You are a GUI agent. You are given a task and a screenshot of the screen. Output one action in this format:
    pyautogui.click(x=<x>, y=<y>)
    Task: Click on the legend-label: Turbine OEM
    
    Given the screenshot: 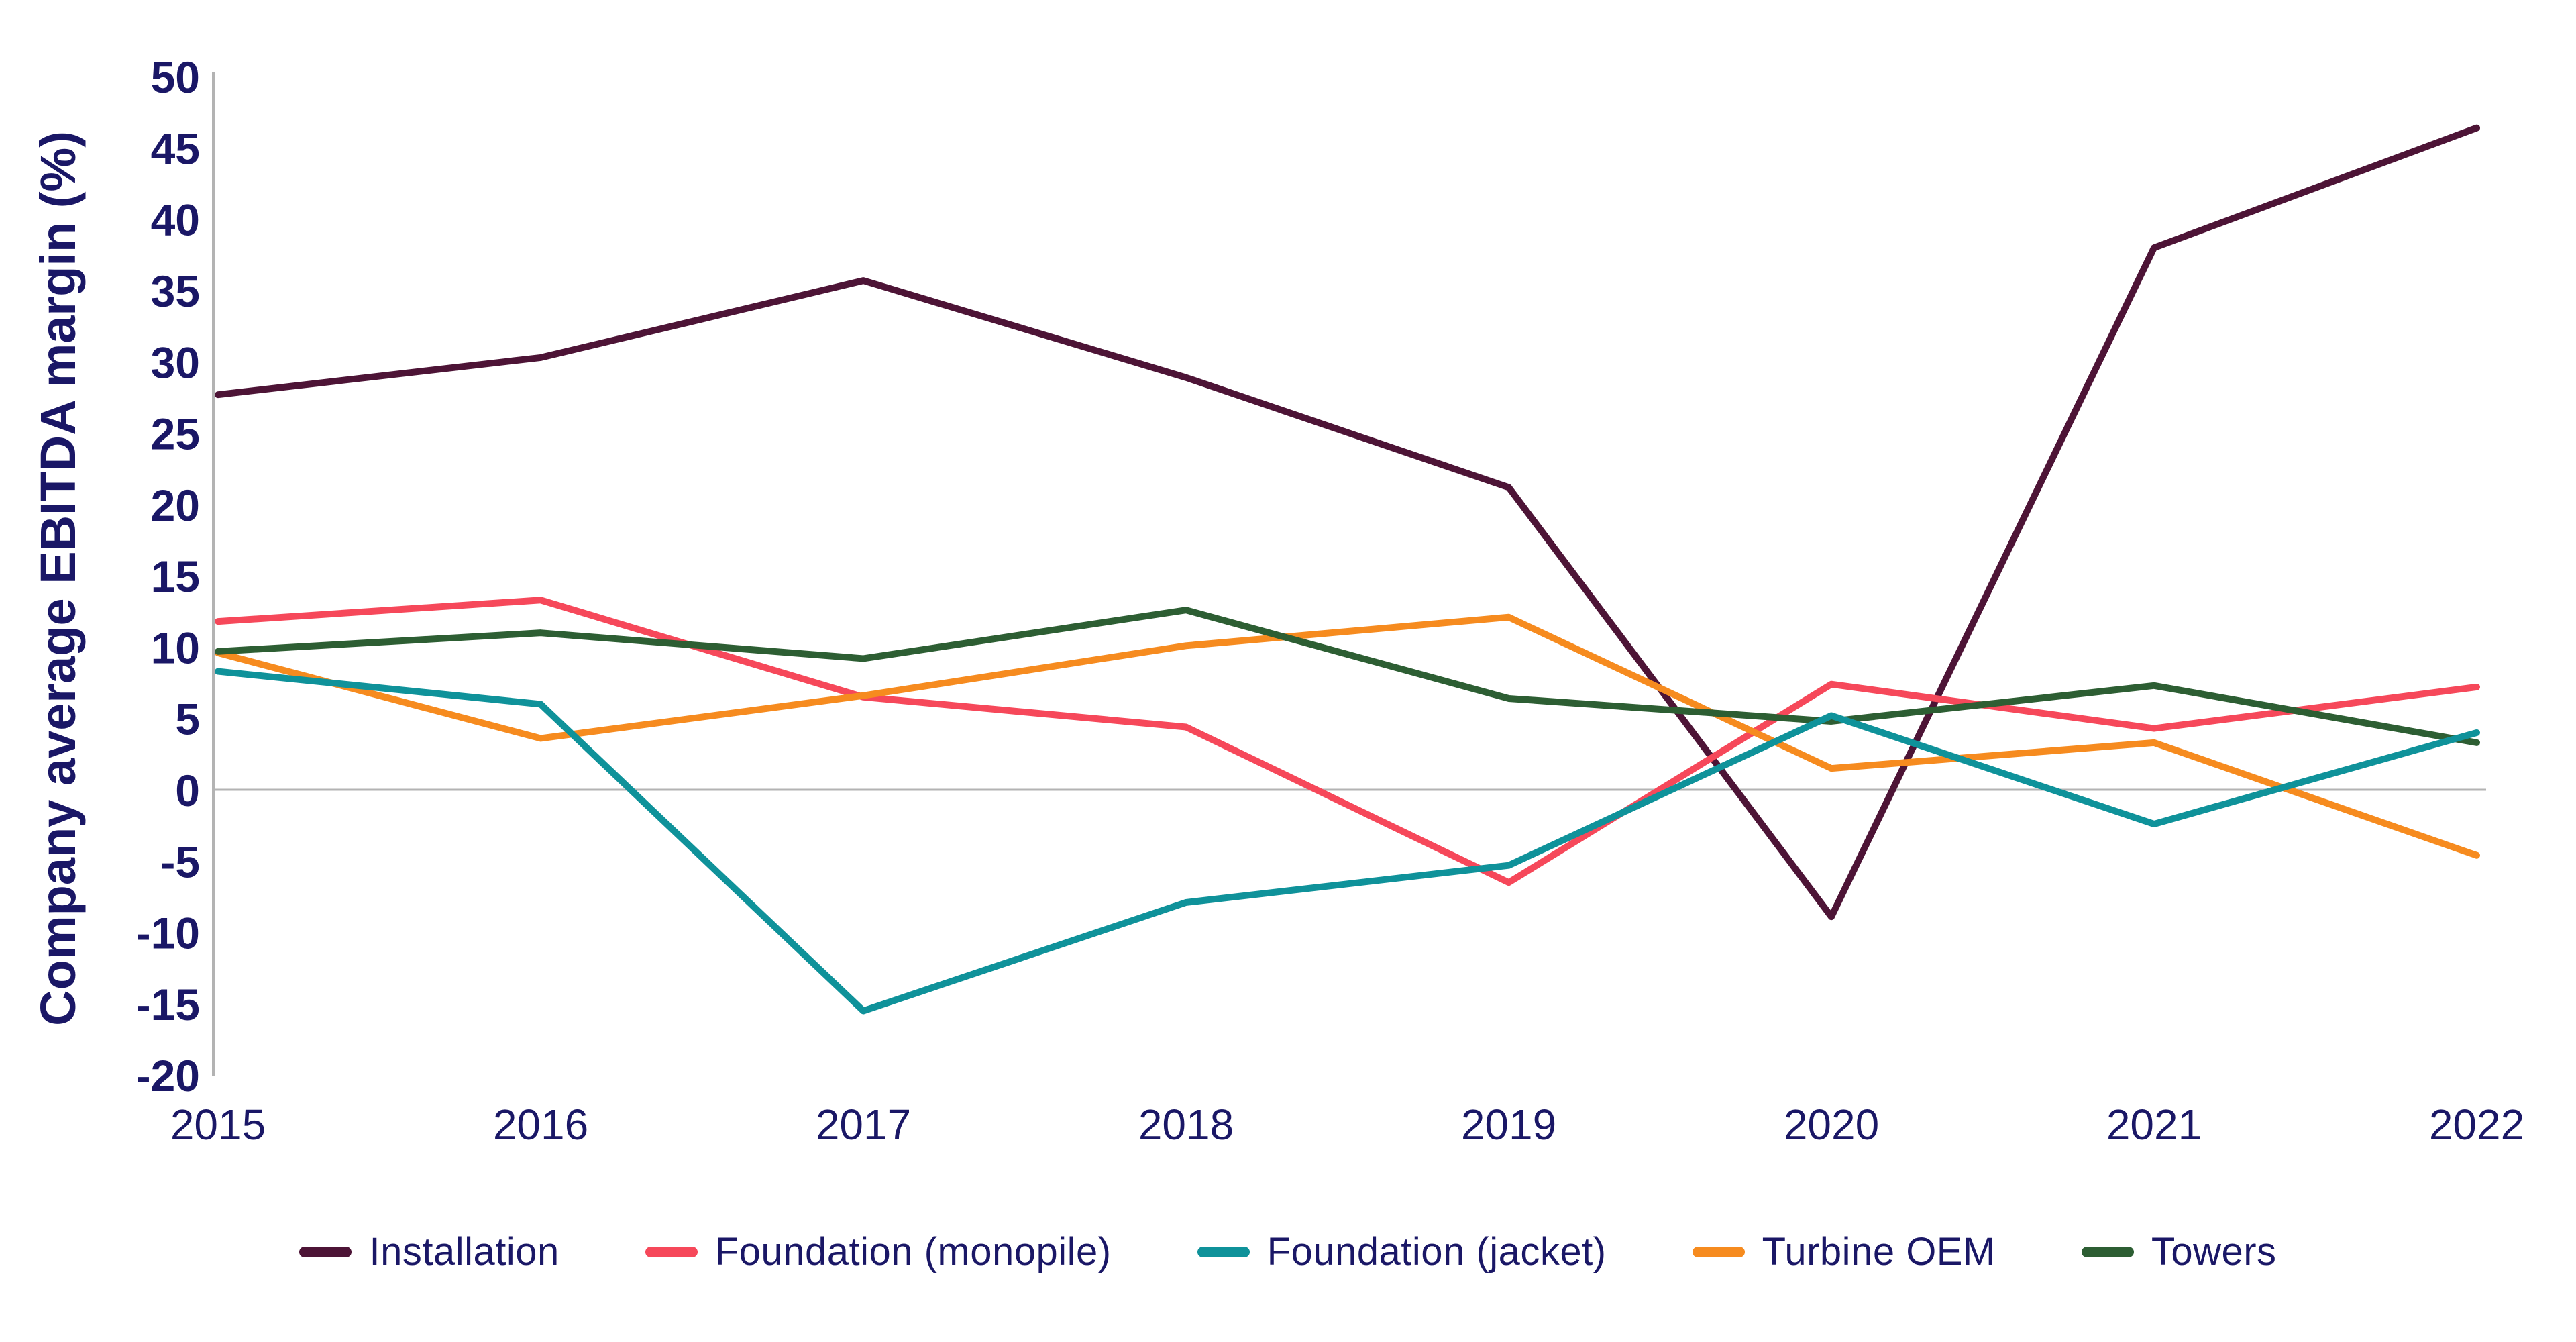 What is the action you would take?
    pyautogui.click(x=1879, y=1252)
    